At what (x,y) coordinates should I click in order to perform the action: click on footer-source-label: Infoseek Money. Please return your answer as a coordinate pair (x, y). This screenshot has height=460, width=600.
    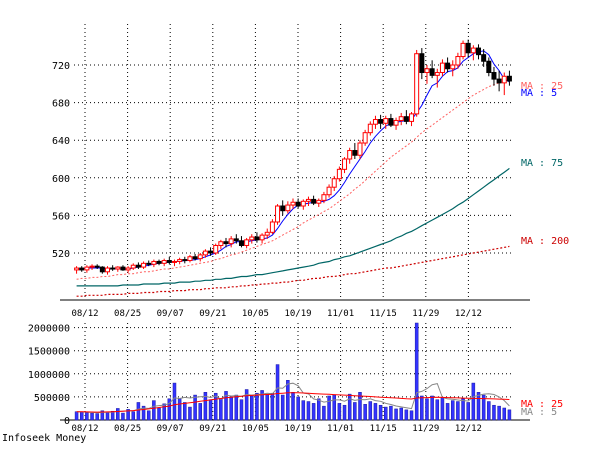
    Looking at the image, I should click on (44, 438).